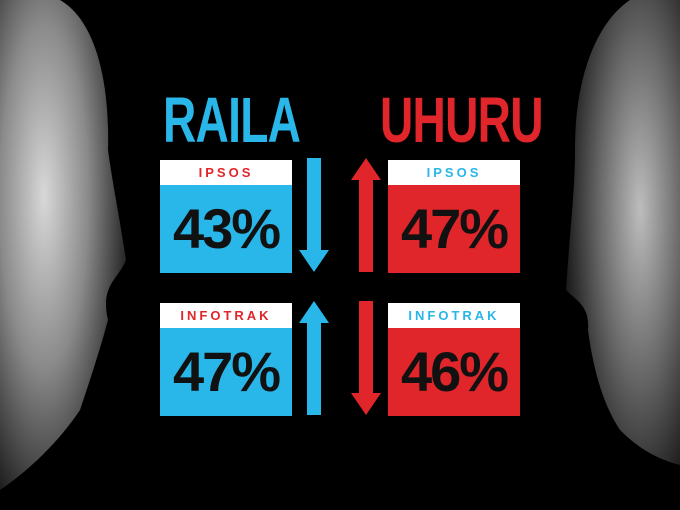  I want to click on poll-card: IPSOS 47%, so click(454, 216).